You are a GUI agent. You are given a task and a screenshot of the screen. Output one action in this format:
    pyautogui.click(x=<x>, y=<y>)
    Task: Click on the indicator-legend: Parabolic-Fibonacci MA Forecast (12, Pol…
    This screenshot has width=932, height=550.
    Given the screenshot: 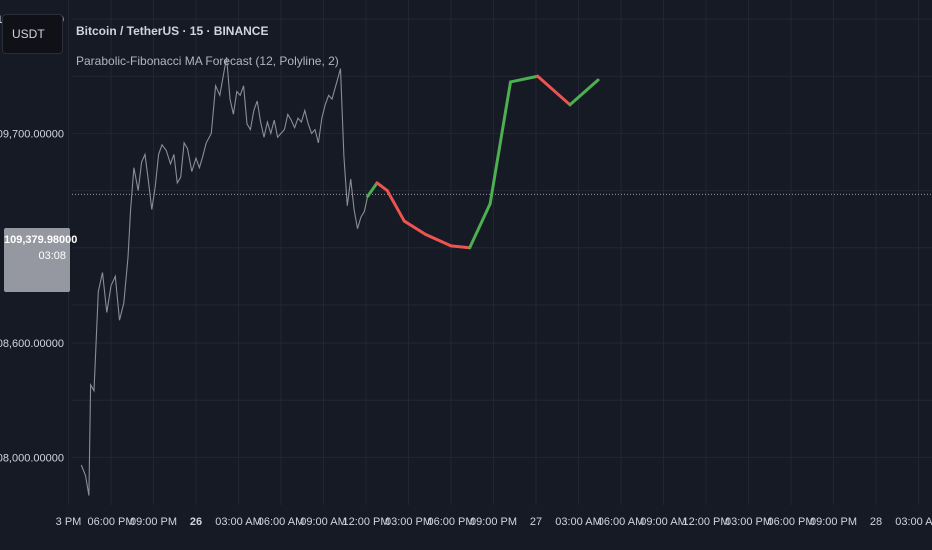 What is the action you would take?
    pyautogui.click(x=207, y=61)
    